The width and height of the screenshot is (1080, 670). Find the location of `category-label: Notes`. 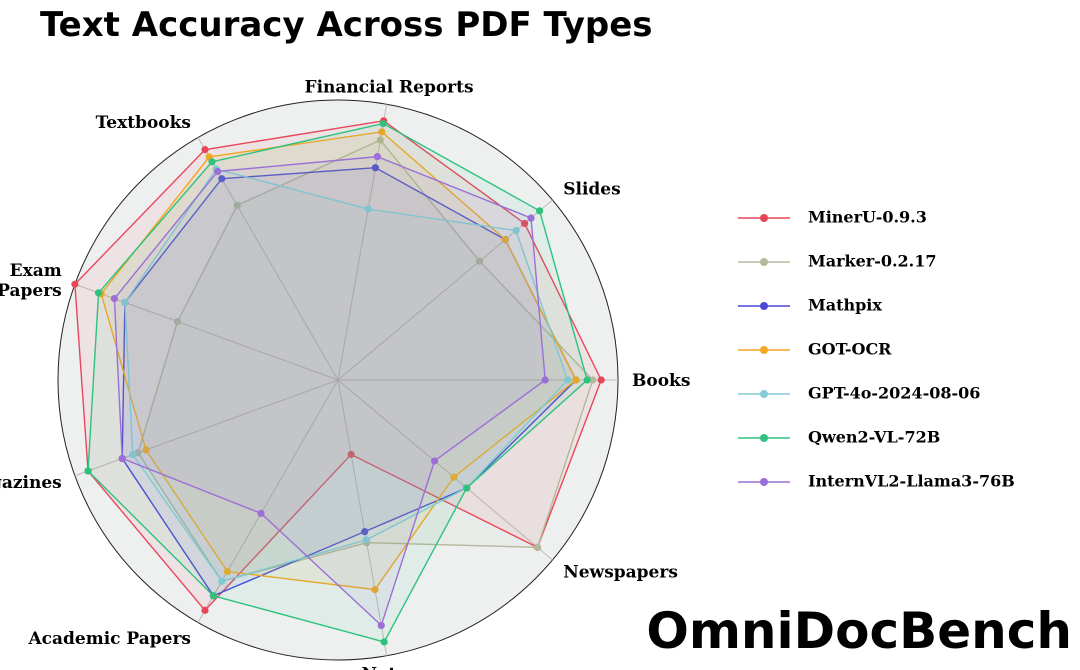

category-label: Notes is located at coordinates (388, 667).